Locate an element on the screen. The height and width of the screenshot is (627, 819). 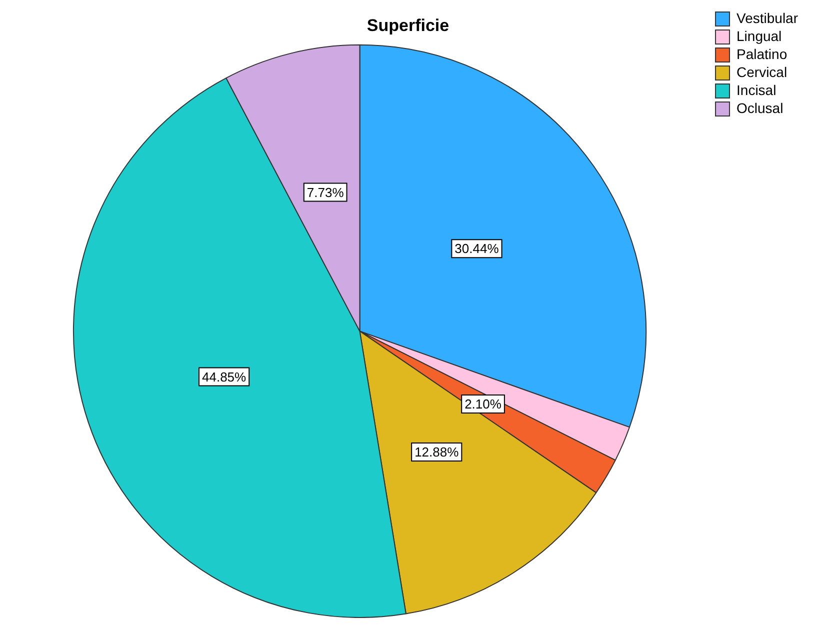
data-label: 44.85% is located at coordinates (224, 376).